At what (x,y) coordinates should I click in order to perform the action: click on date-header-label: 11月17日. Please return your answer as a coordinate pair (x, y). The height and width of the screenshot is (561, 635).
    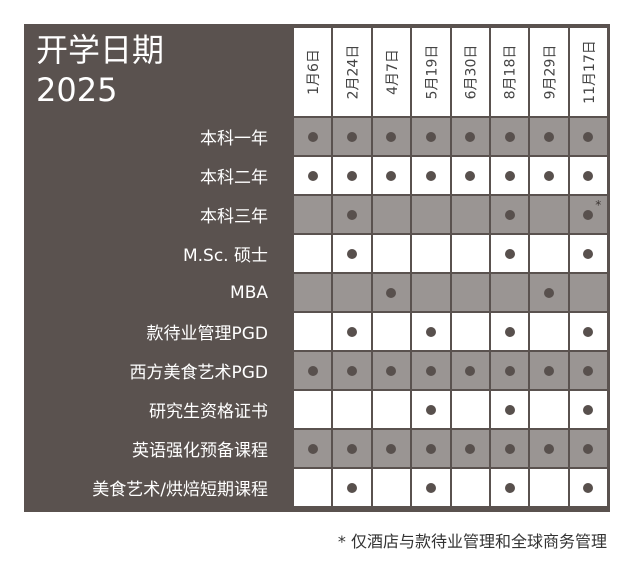
    Looking at the image, I should click on (589, 72).